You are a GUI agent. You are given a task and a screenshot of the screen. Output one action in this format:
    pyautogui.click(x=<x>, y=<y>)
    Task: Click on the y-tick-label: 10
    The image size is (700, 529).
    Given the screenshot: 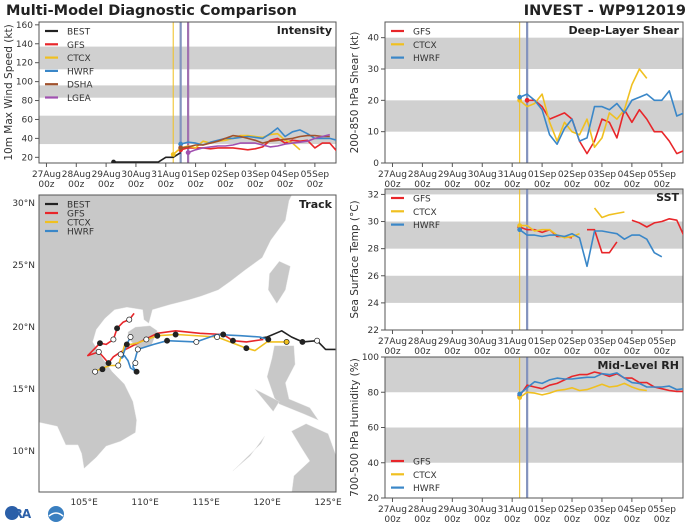 What is the action you would take?
    pyautogui.click(x=374, y=133)
    